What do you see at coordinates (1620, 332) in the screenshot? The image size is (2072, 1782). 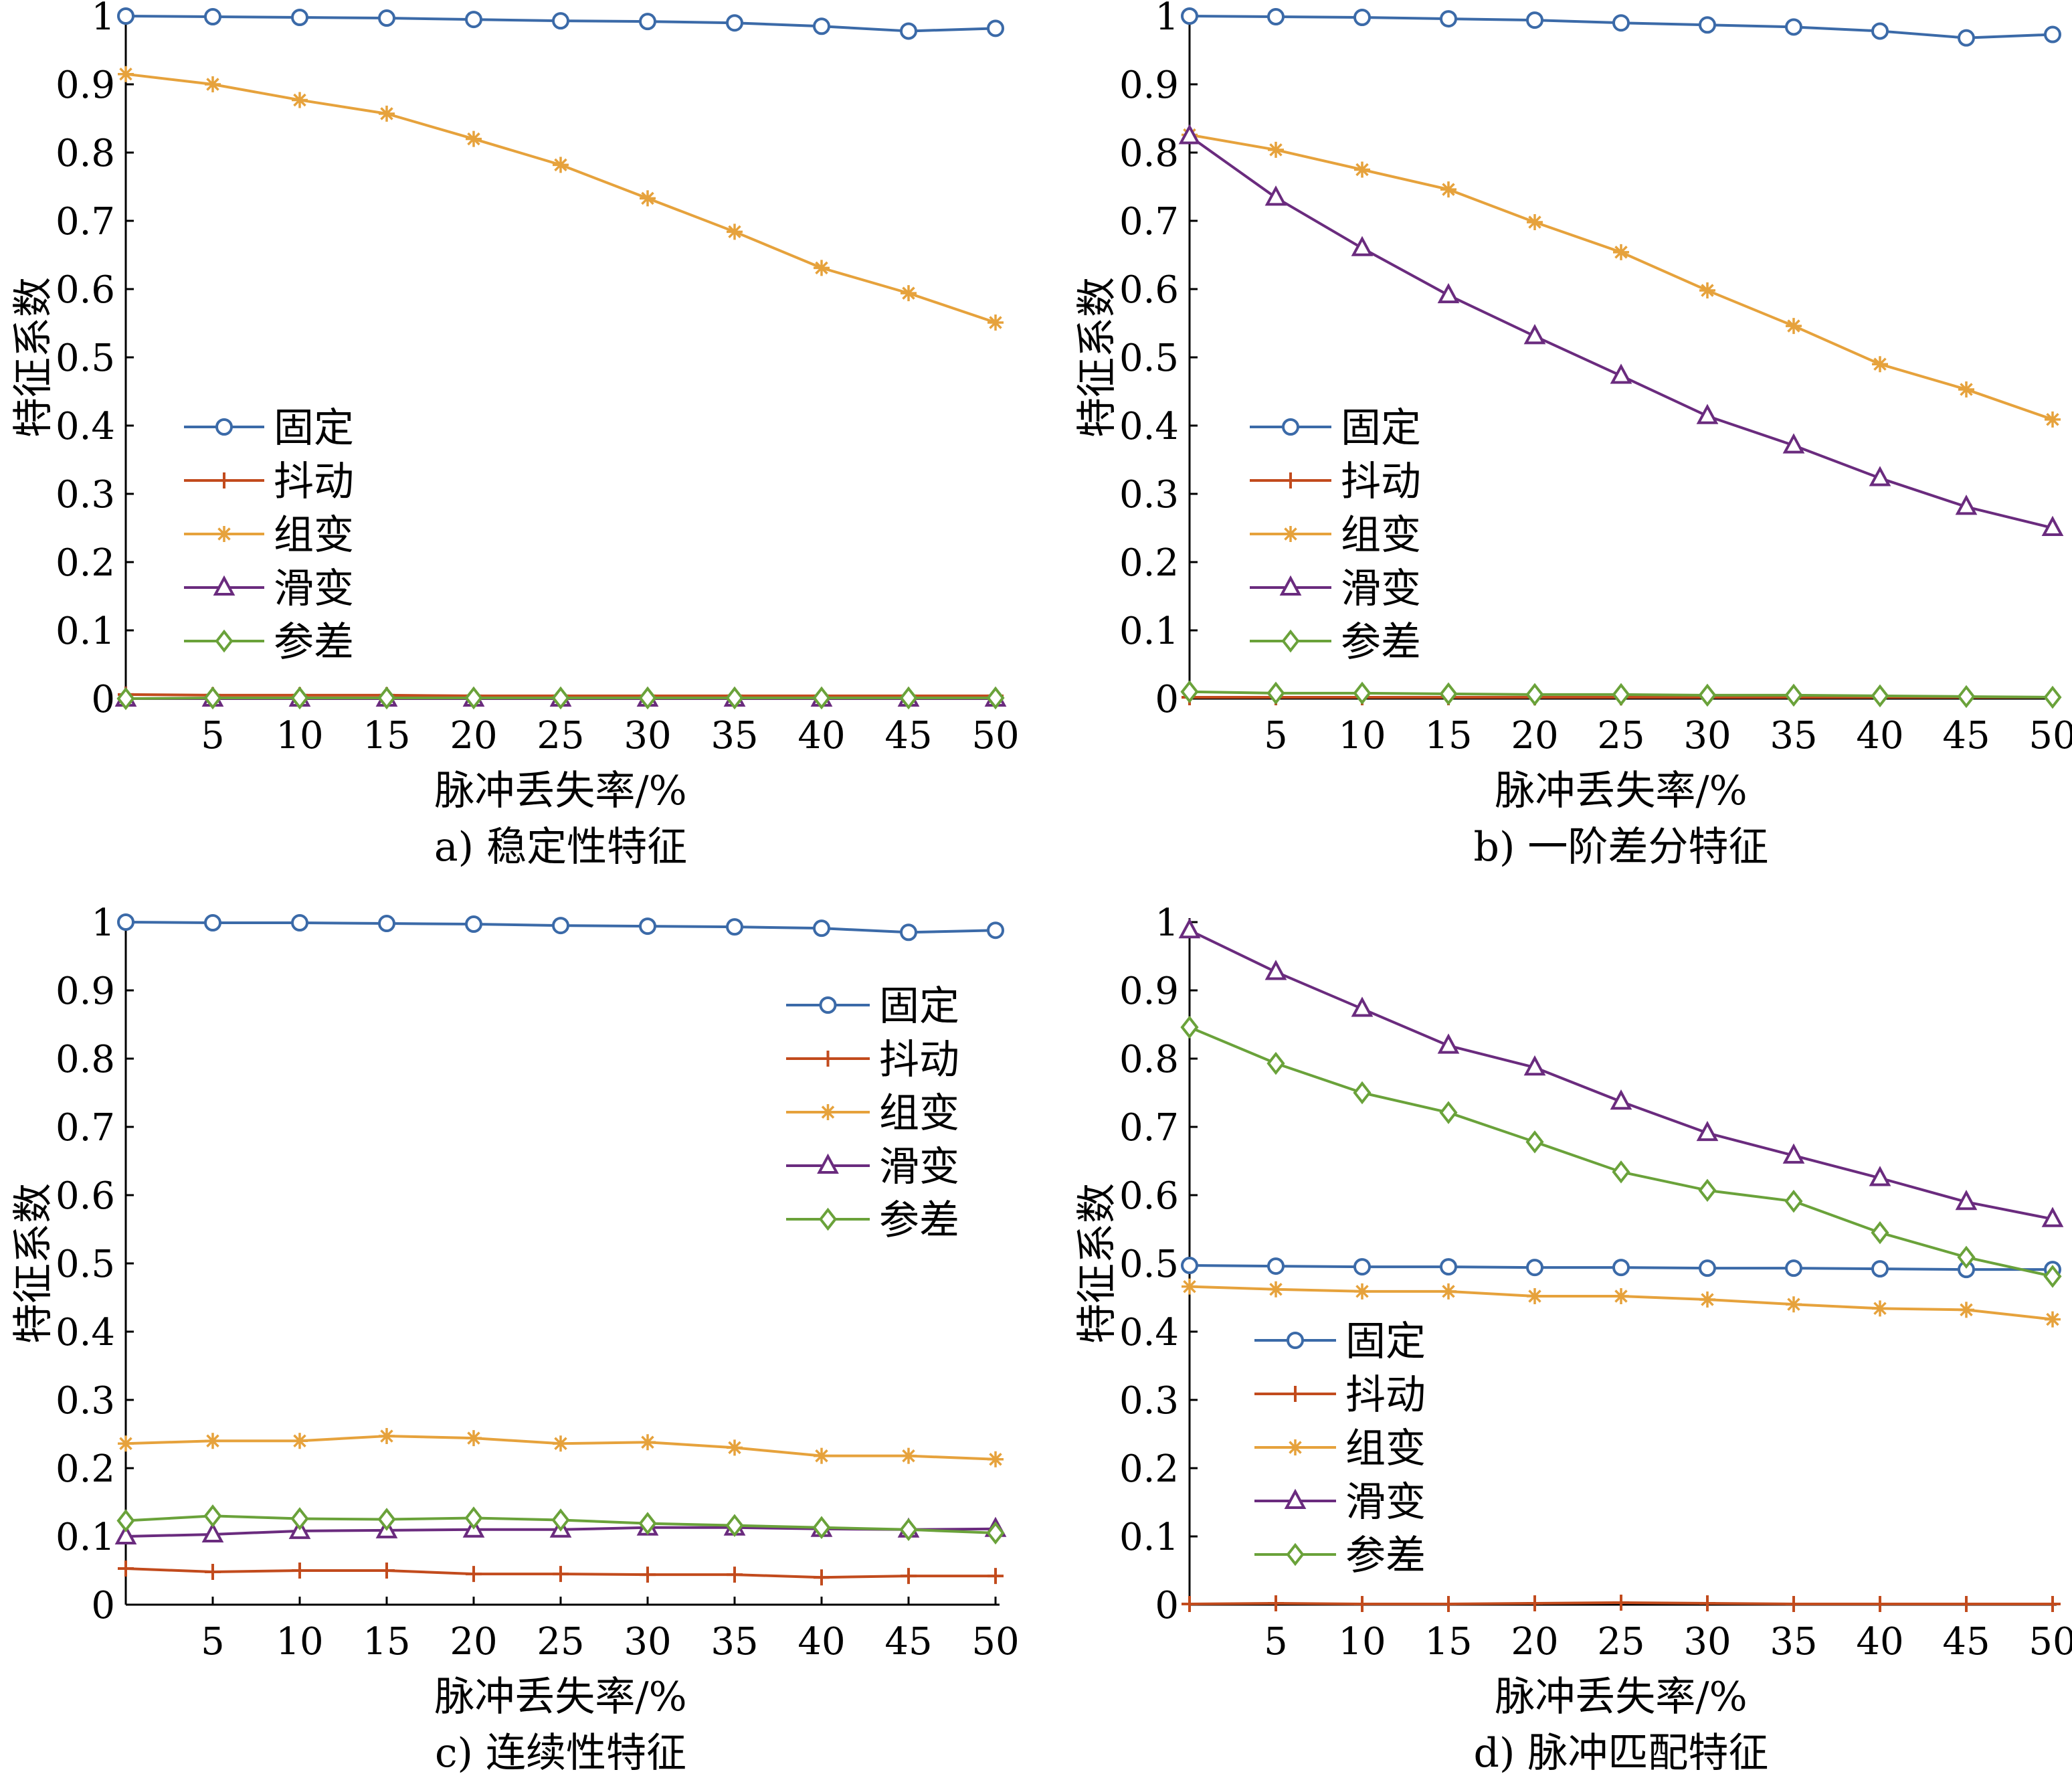 I see `series-line-滑变` at bounding box center [1620, 332].